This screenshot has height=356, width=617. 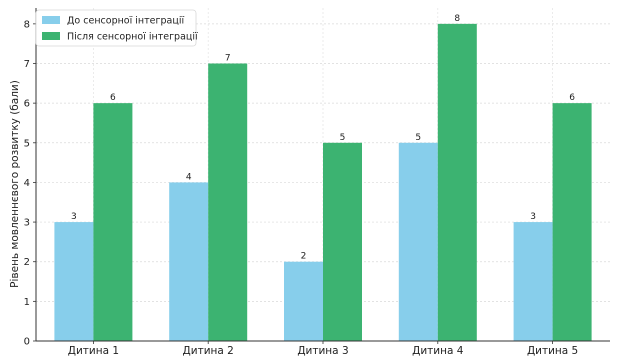 What do you see at coordinates (51, 20) in the screenshot?
I see `legend-swatch-before` at bounding box center [51, 20].